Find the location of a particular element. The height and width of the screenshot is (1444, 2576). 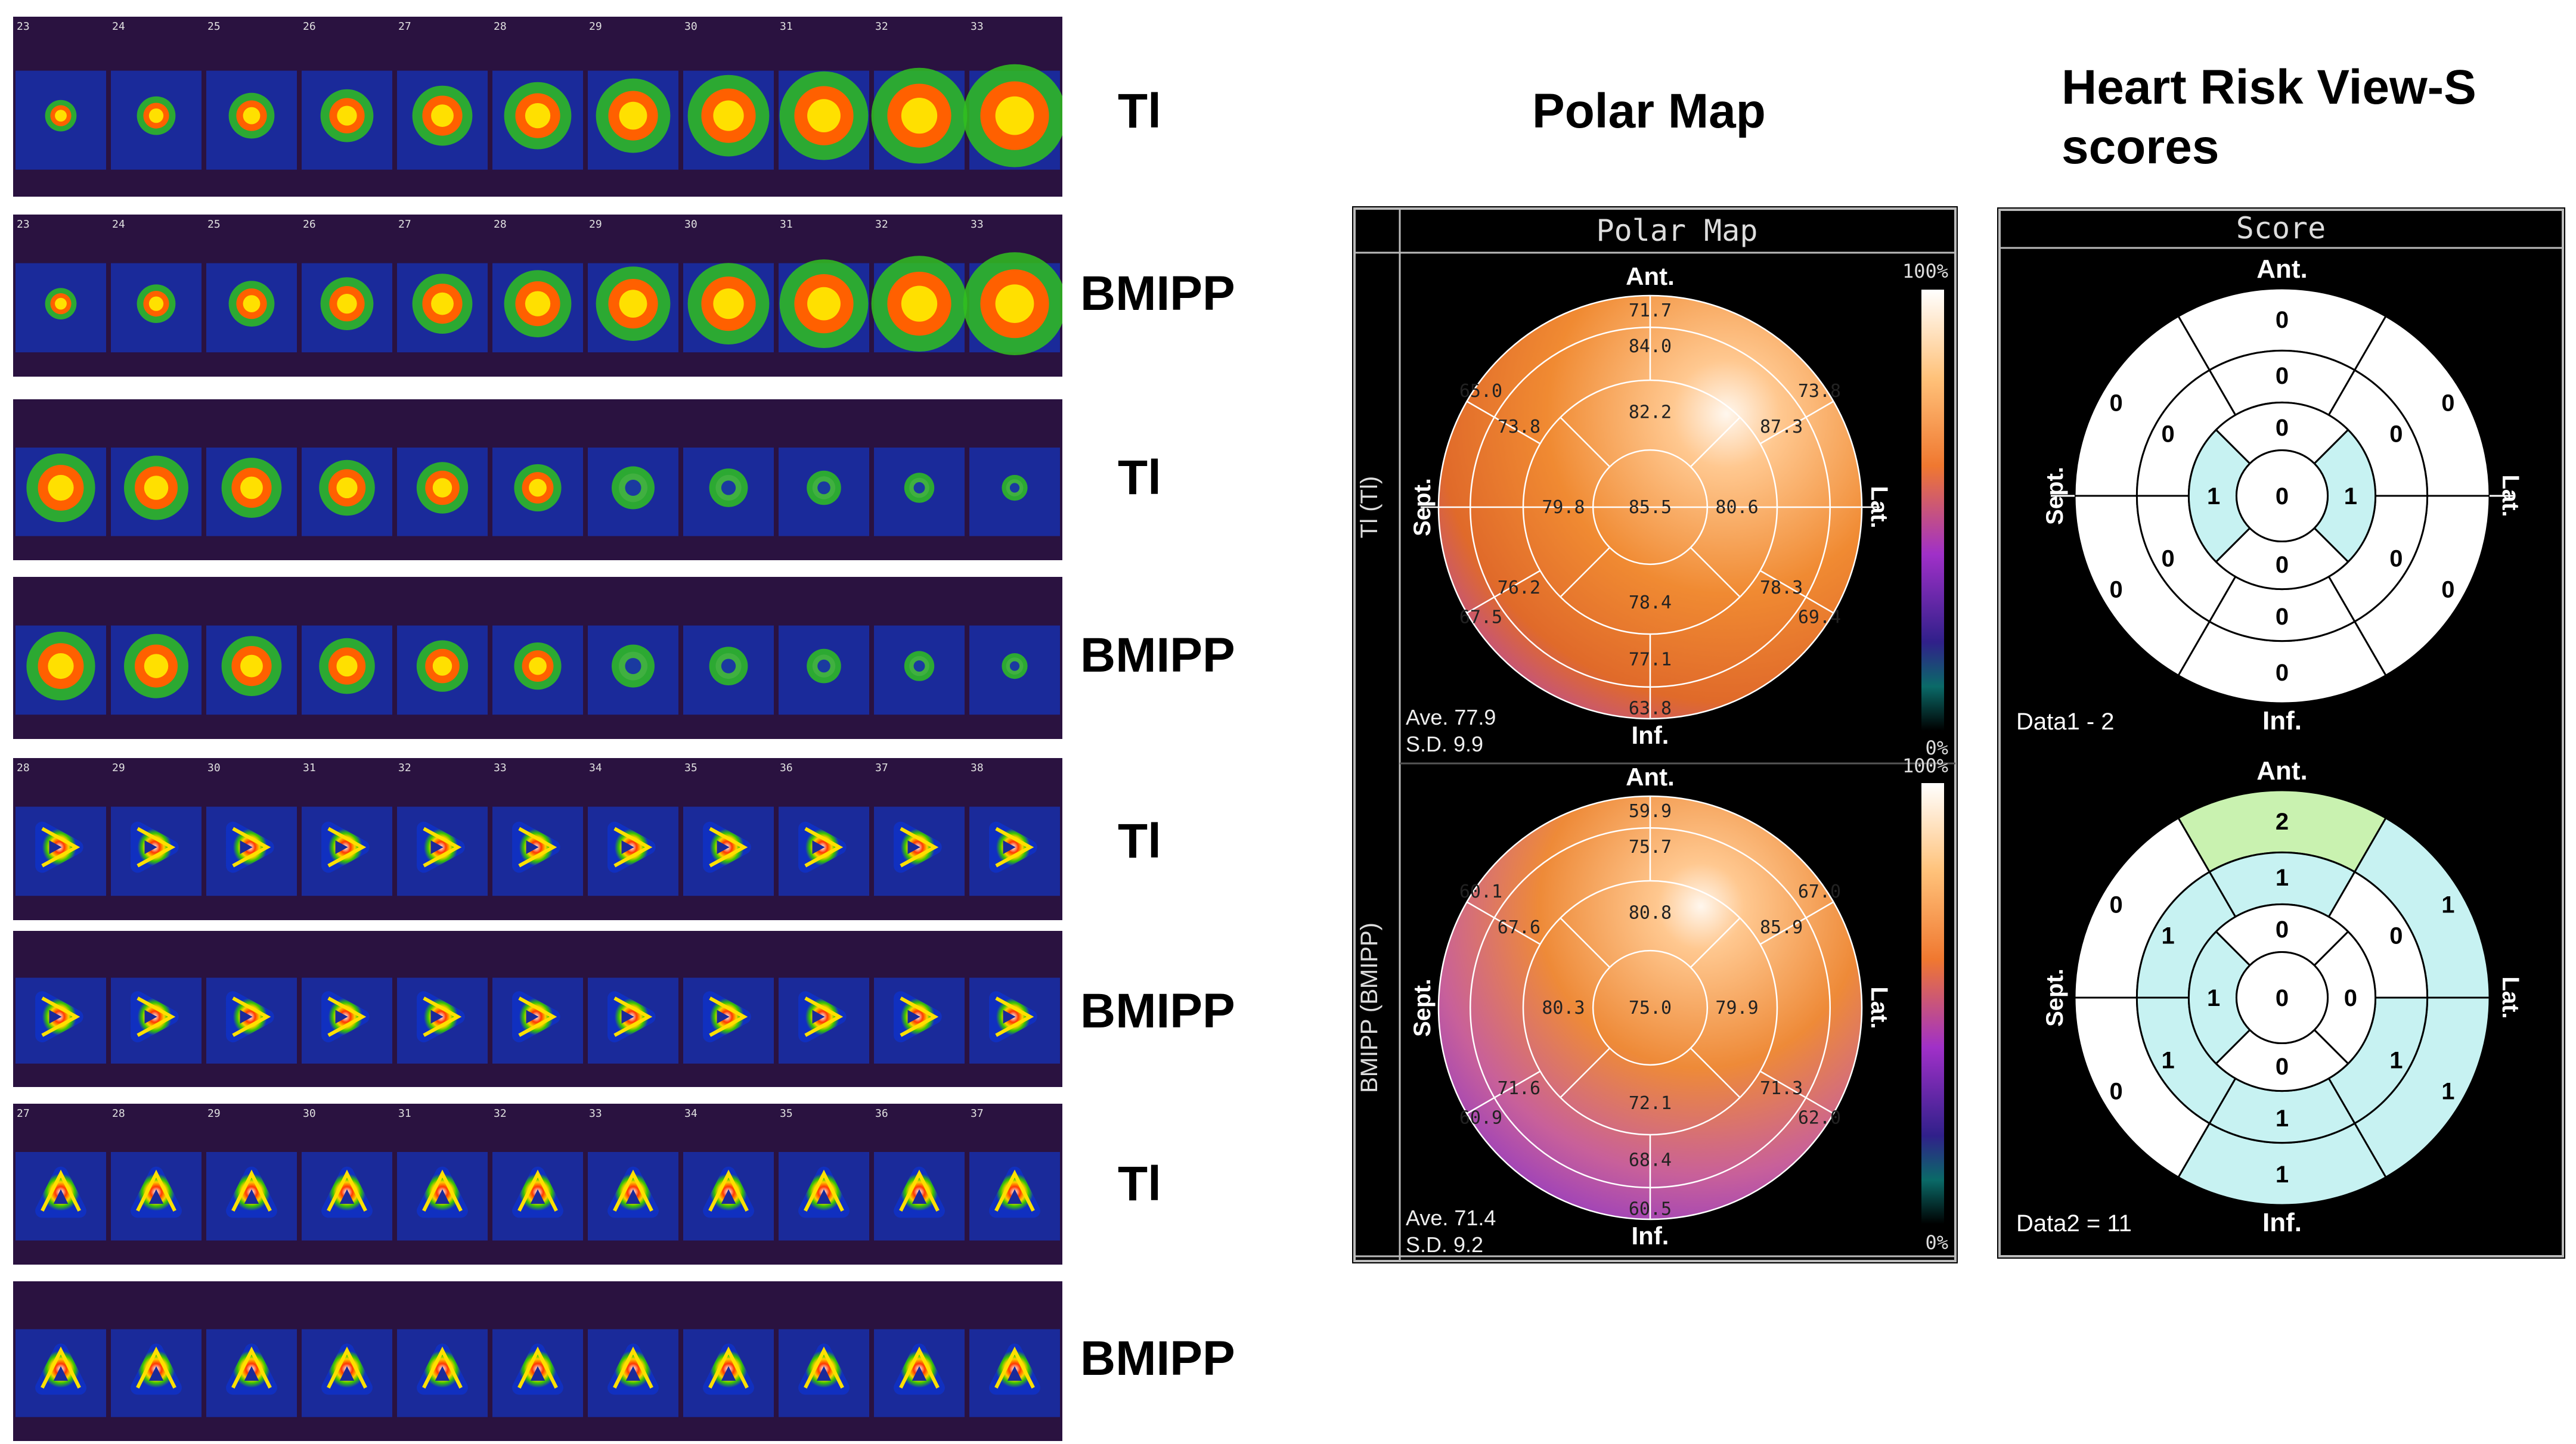

tracer-label: Tl is located at coordinates (1139, 478).